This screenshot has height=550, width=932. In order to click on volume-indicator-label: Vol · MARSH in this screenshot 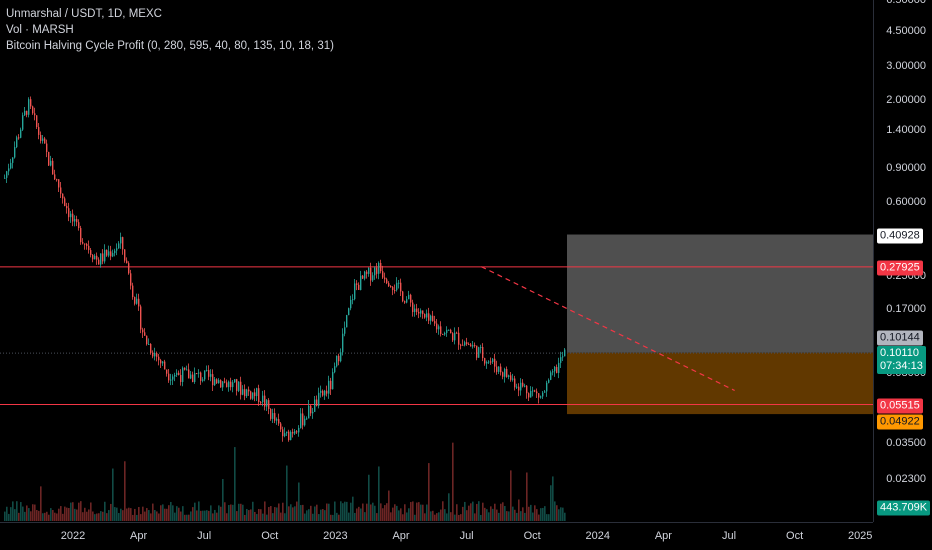, I will do `click(40, 30)`.